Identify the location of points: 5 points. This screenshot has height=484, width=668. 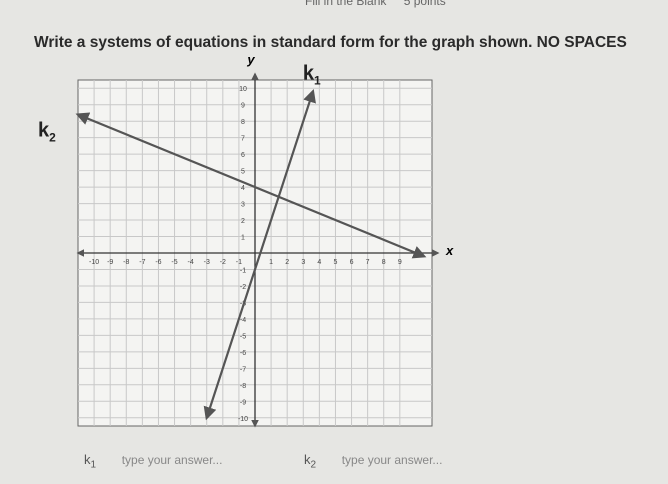
(424, 4).